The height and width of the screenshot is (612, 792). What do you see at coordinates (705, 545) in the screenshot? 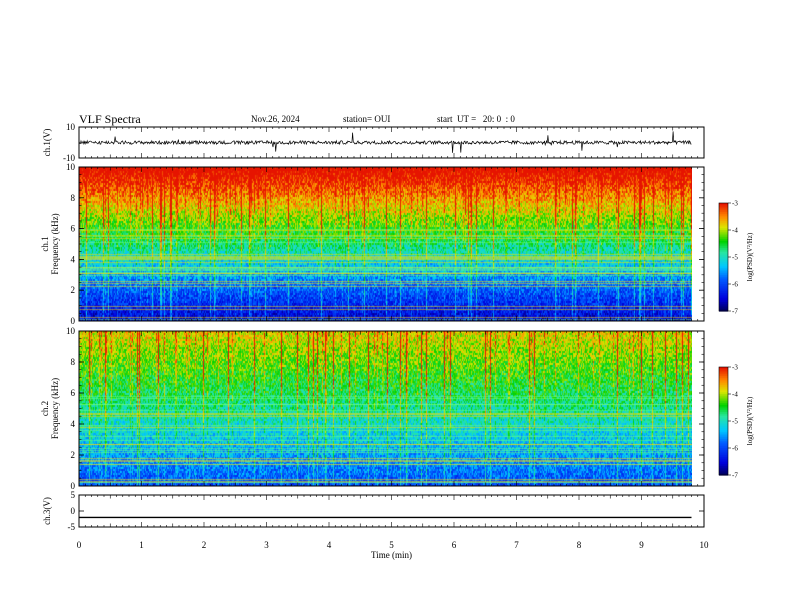
I see `x-tick-label: 10` at bounding box center [705, 545].